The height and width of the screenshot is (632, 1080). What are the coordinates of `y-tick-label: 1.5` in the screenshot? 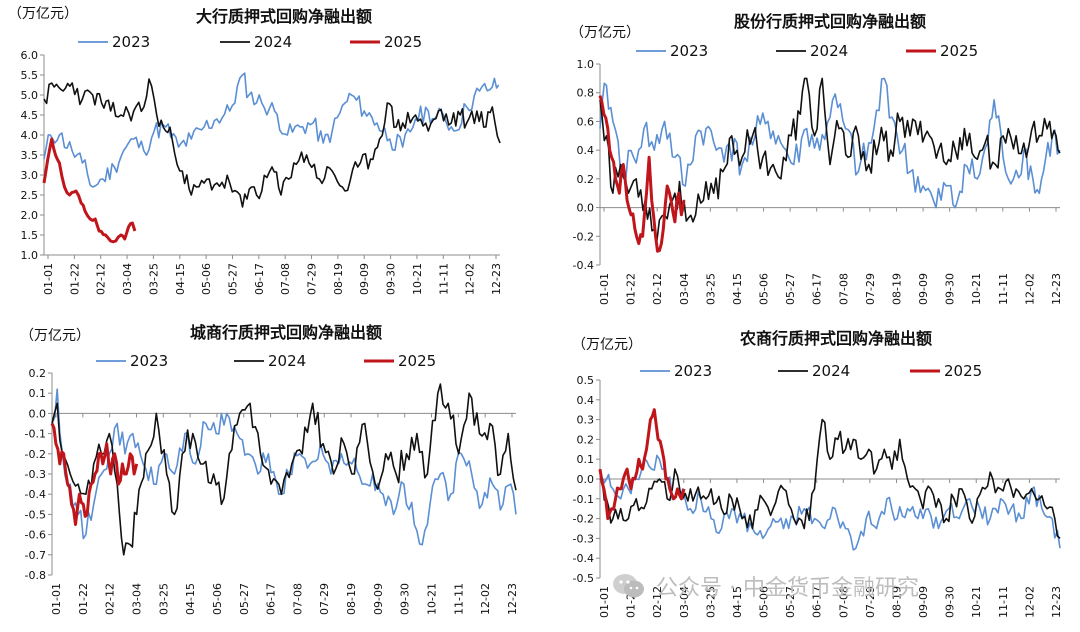 It's located at (30, 235).